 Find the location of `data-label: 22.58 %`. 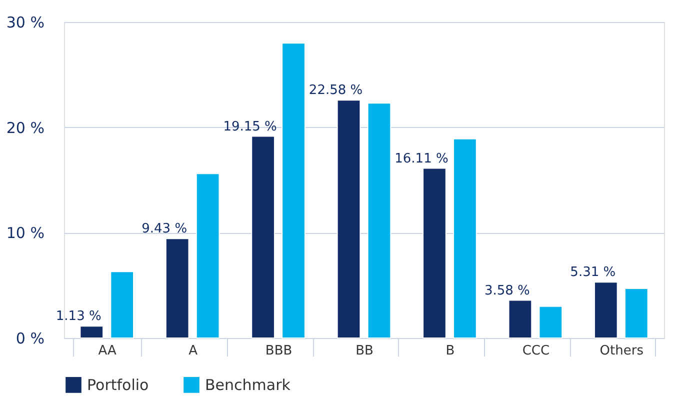

data-label: 22.58 % is located at coordinates (335, 90).